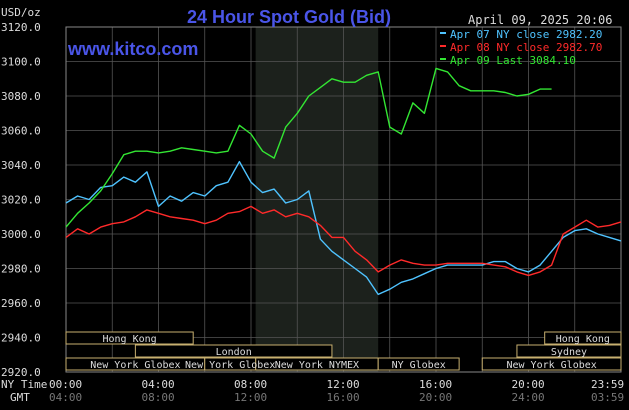 The width and height of the screenshot is (629, 410). I want to click on y-tick-label: 3120.0, so click(21, 27).